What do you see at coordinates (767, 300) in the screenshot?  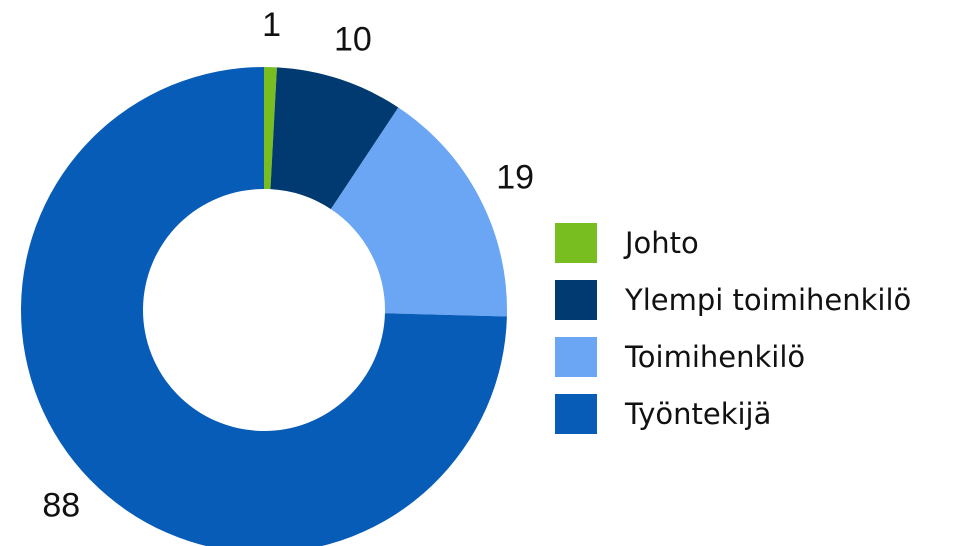 I see `legend-label: Ylempi toimihenkilö` at bounding box center [767, 300].